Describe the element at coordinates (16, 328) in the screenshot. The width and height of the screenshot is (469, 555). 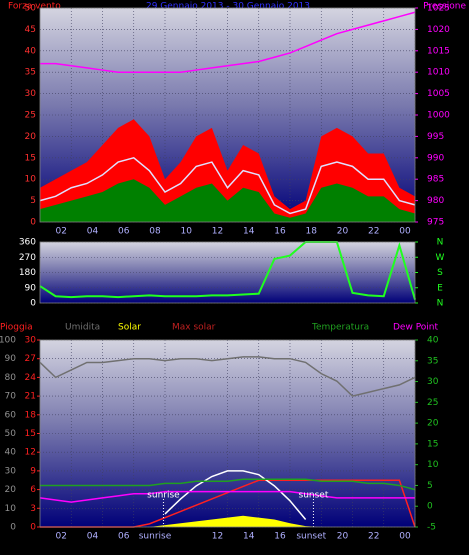
I see `legend-entry: Pioggia` at that location.